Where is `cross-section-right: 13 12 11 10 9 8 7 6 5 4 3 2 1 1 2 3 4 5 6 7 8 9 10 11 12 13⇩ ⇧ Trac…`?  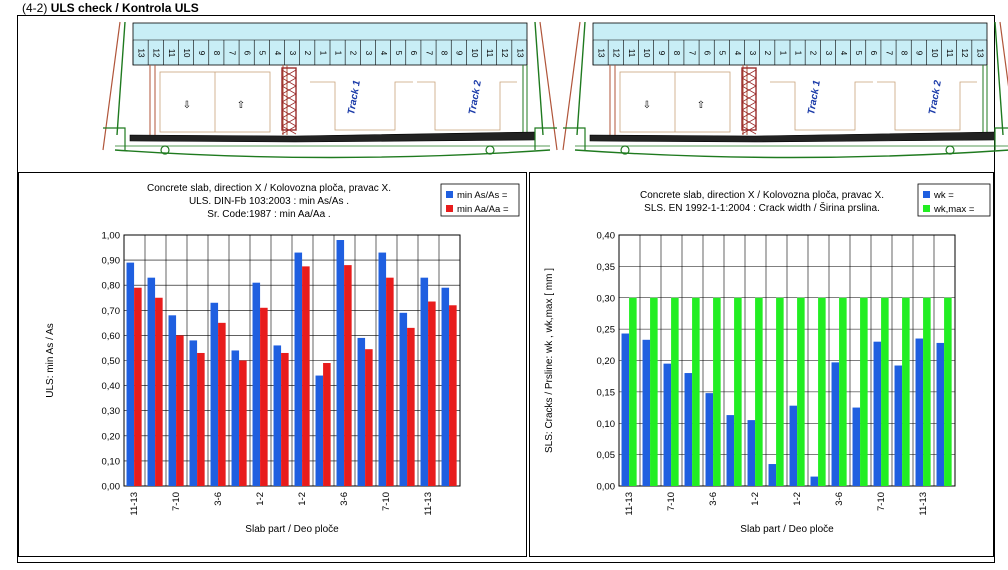 cross-section-right: 13 12 11 10 9 8 7 6 5 4 3 2 1 1 2 3 4 5 6 7 8 9 10 11 12 13⇩ ⇧ Trac… is located at coordinates (785, 90).